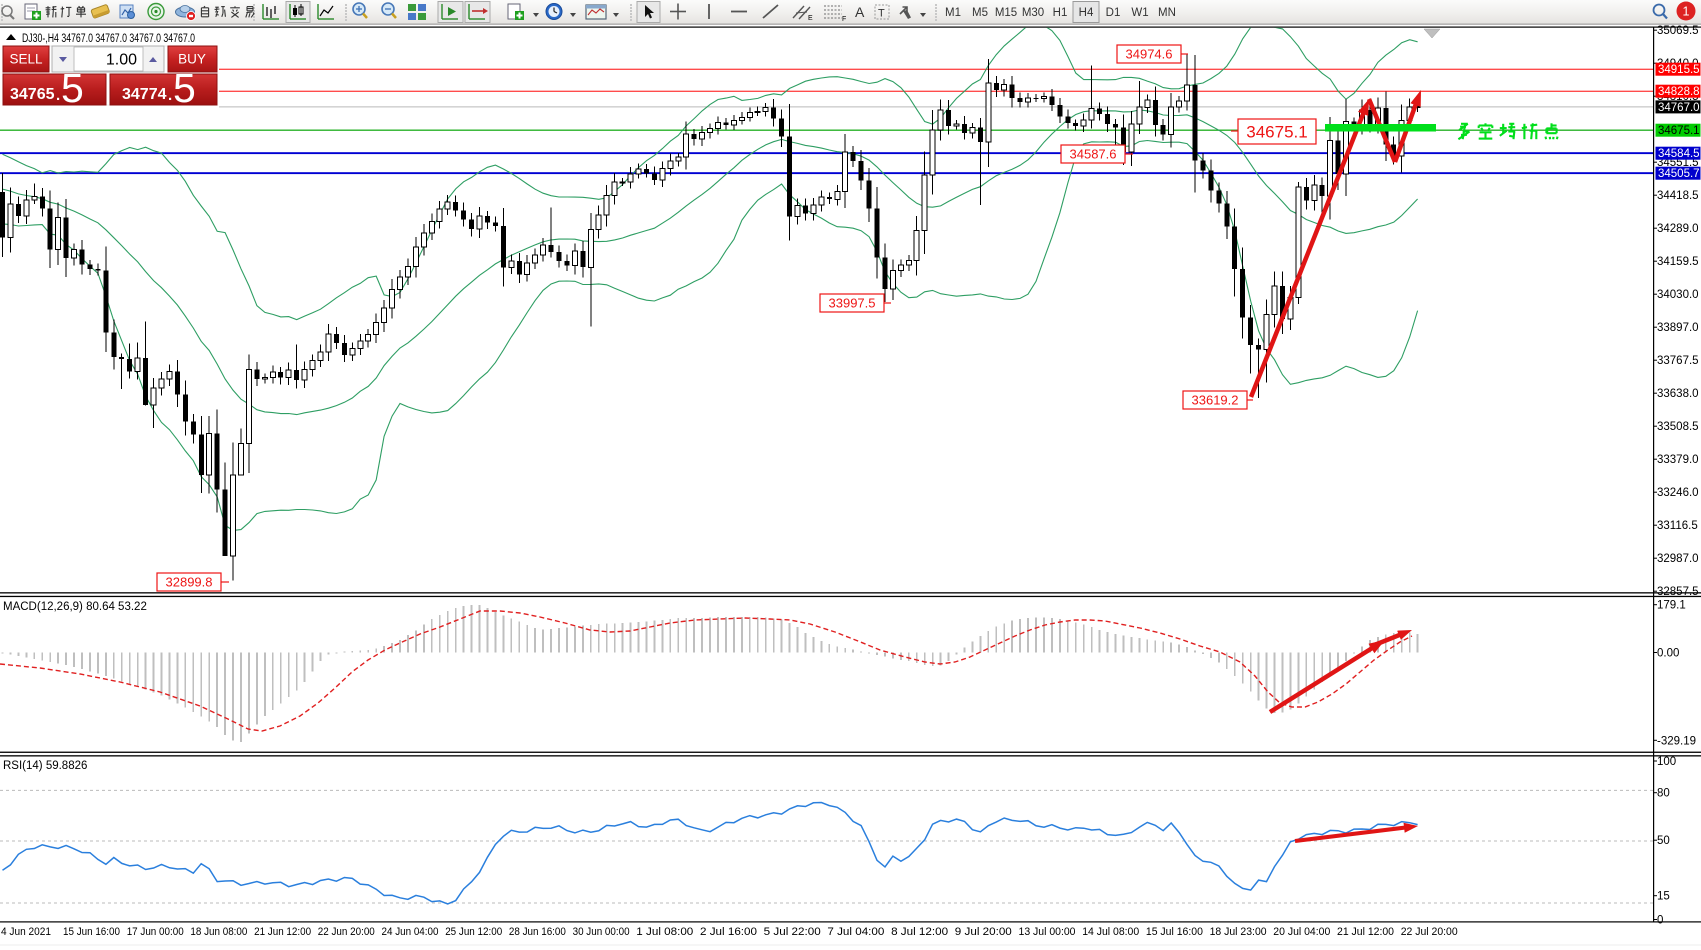 The height and width of the screenshot is (950, 1701). I want to click on svg-text: M15, so click(1006, 13).